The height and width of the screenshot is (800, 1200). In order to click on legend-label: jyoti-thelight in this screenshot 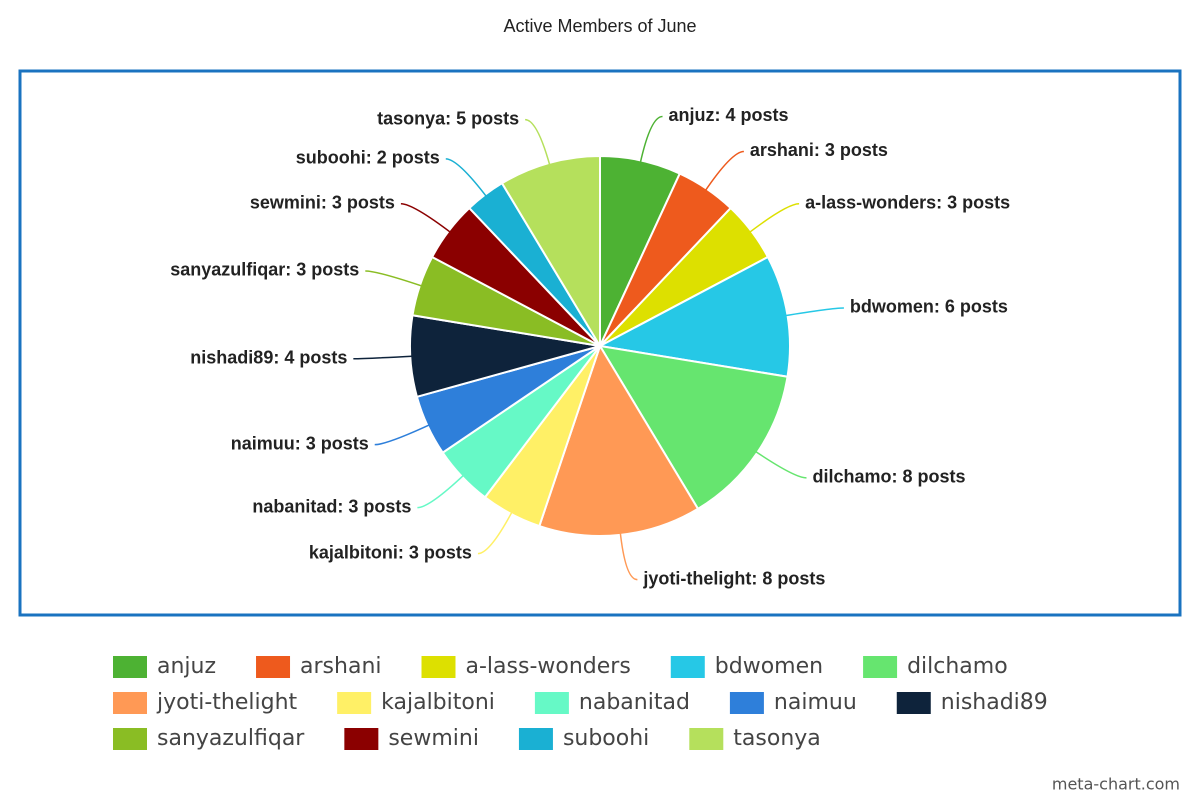, I will do `click(227, 702)`.